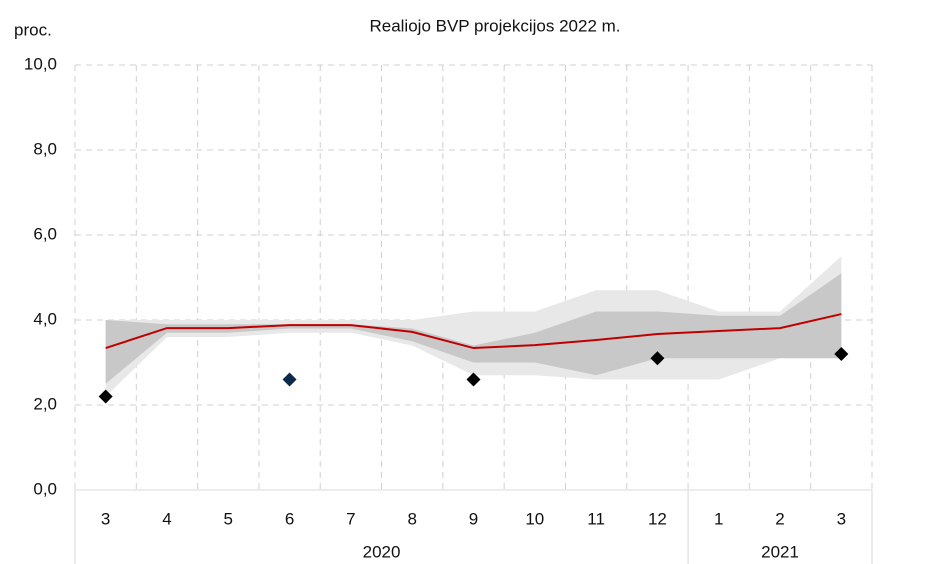  Describe the element at coordinates (534, 518) in the screenshot. I see `x-tick-label: 10` at that location.